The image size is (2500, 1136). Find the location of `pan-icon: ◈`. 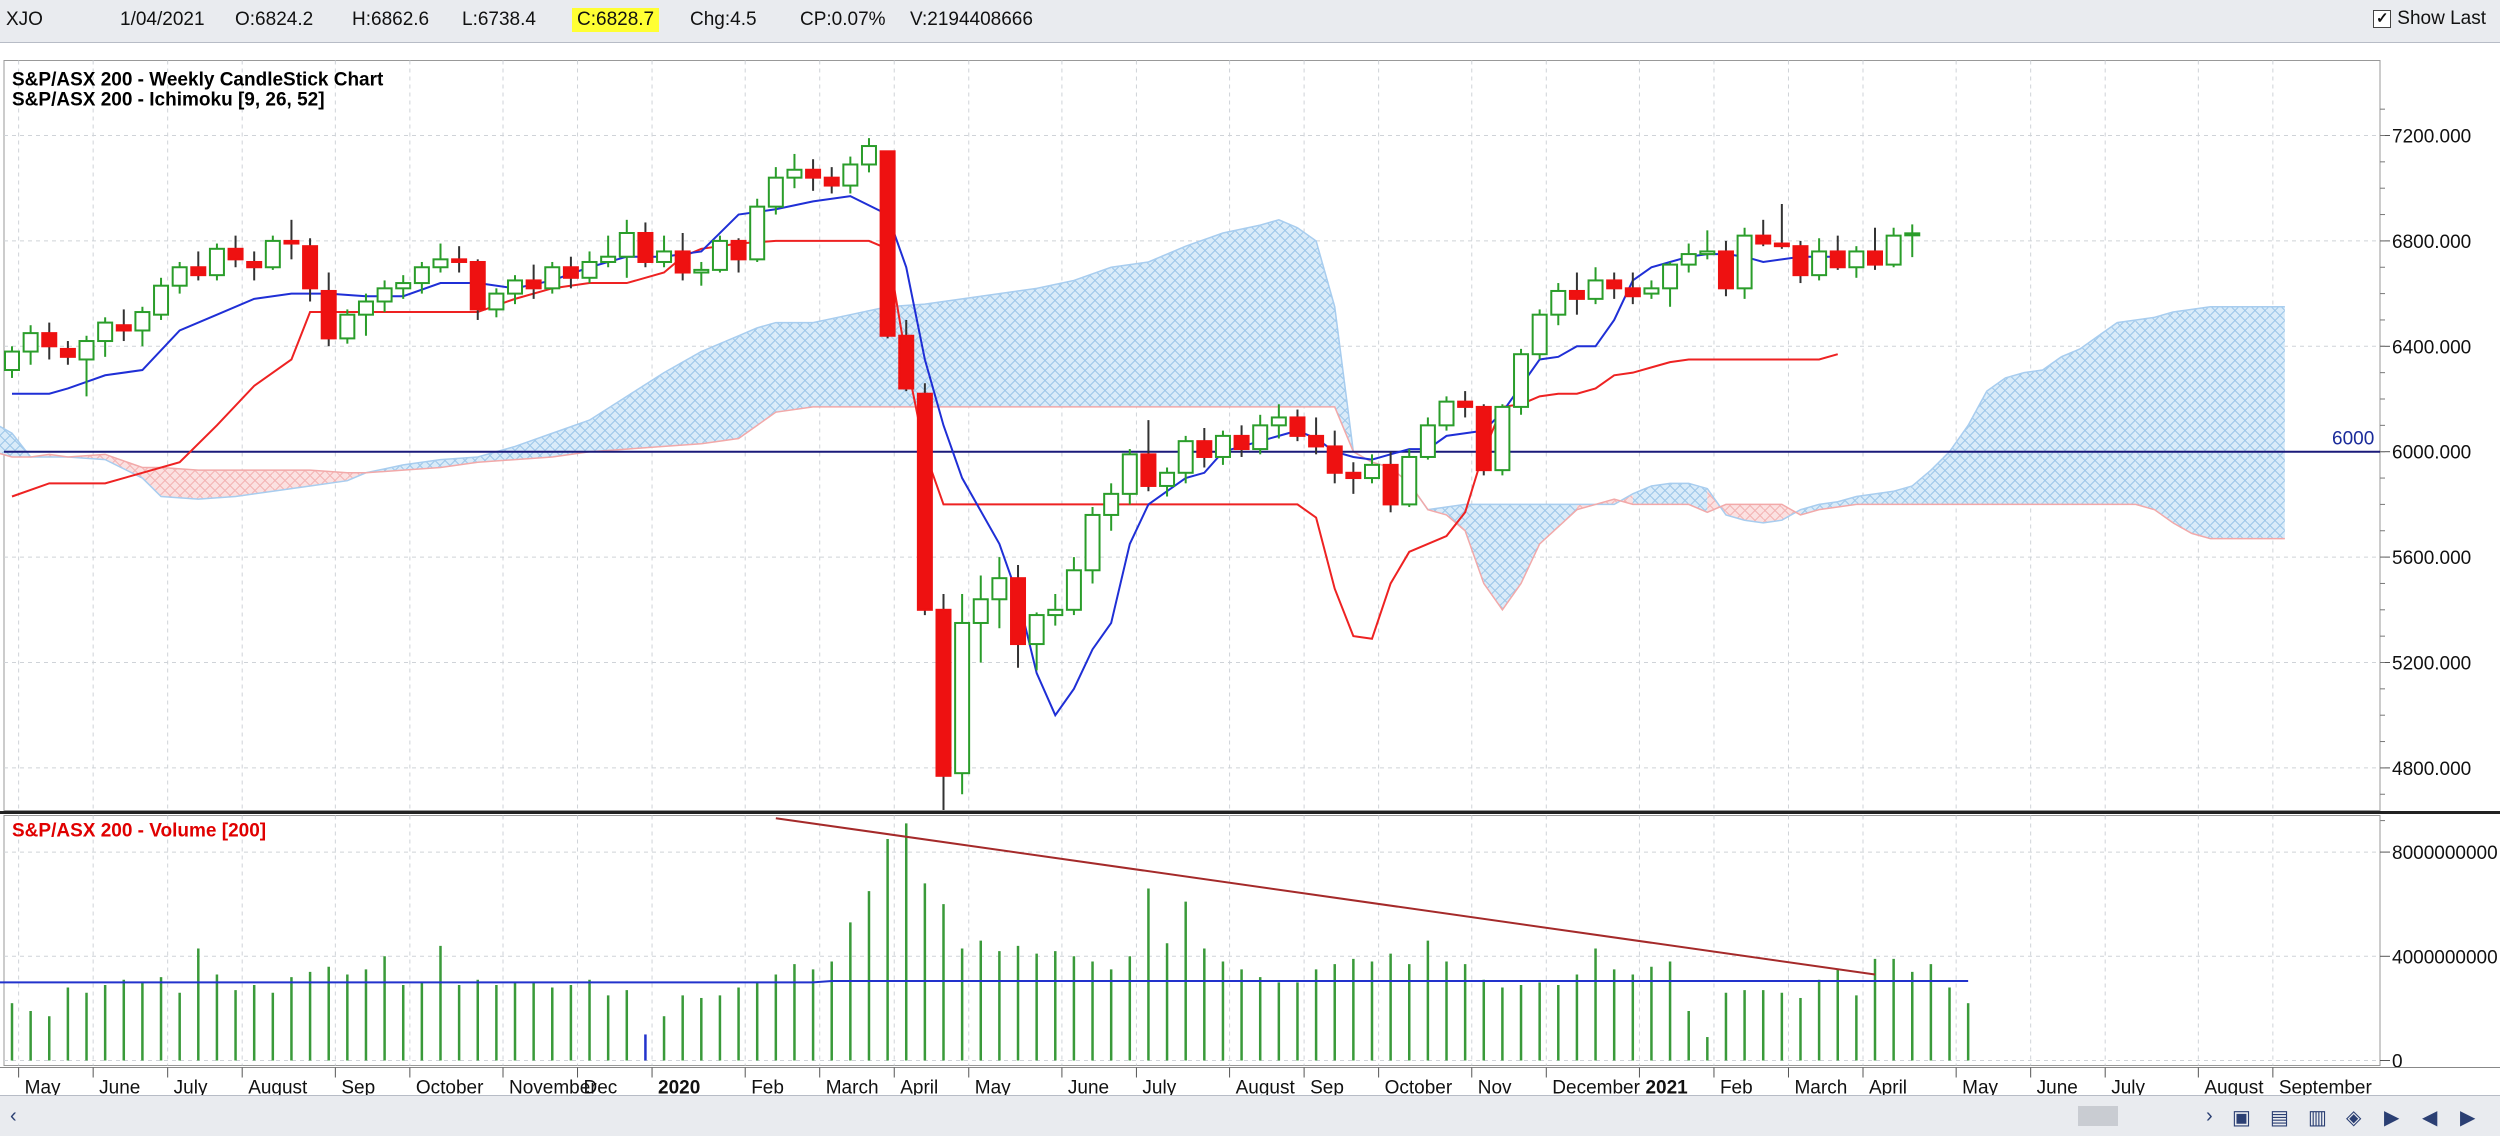

pan-icon: ◈ is located at coordinates (2354, 1118).